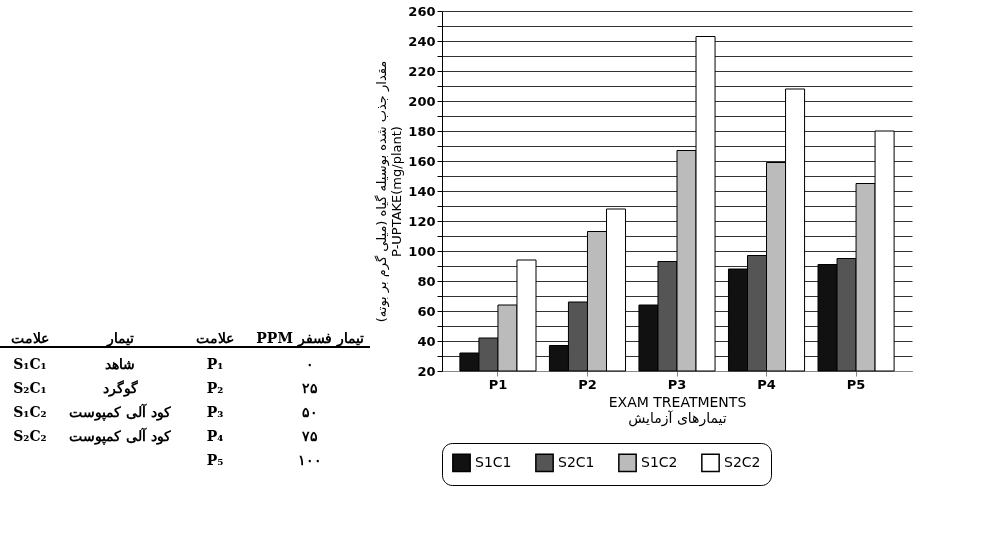 Image resolution: width=1001 pixels, height=534 pixels. I want to click on x-tick-label: P4, so click(766, 384).